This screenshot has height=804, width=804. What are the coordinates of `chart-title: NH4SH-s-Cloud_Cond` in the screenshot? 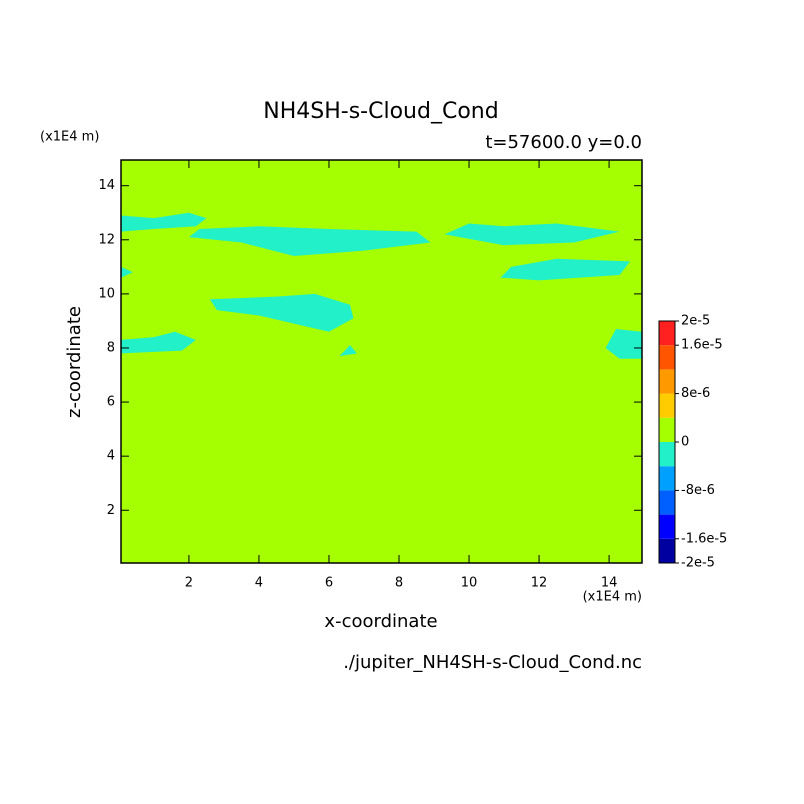 It's located at (380, 111).